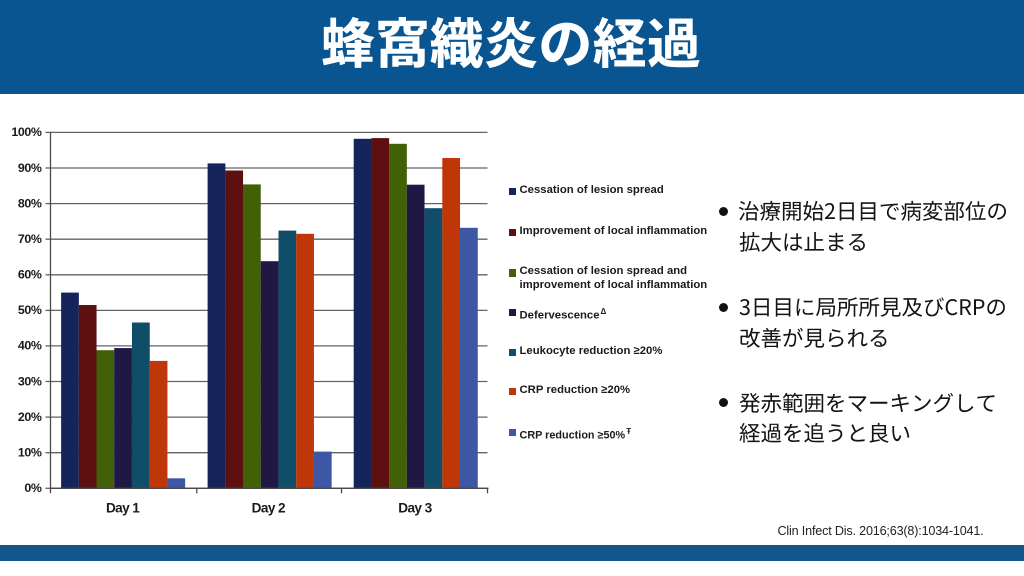 Image resolution: width=1024 pixels, height=576 pixels. I want to click on svg-text: 10%, so click(30, 453).